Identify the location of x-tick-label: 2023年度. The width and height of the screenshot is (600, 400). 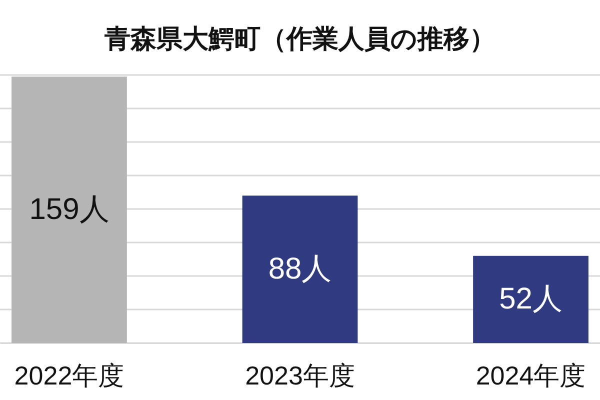
(300, 375).